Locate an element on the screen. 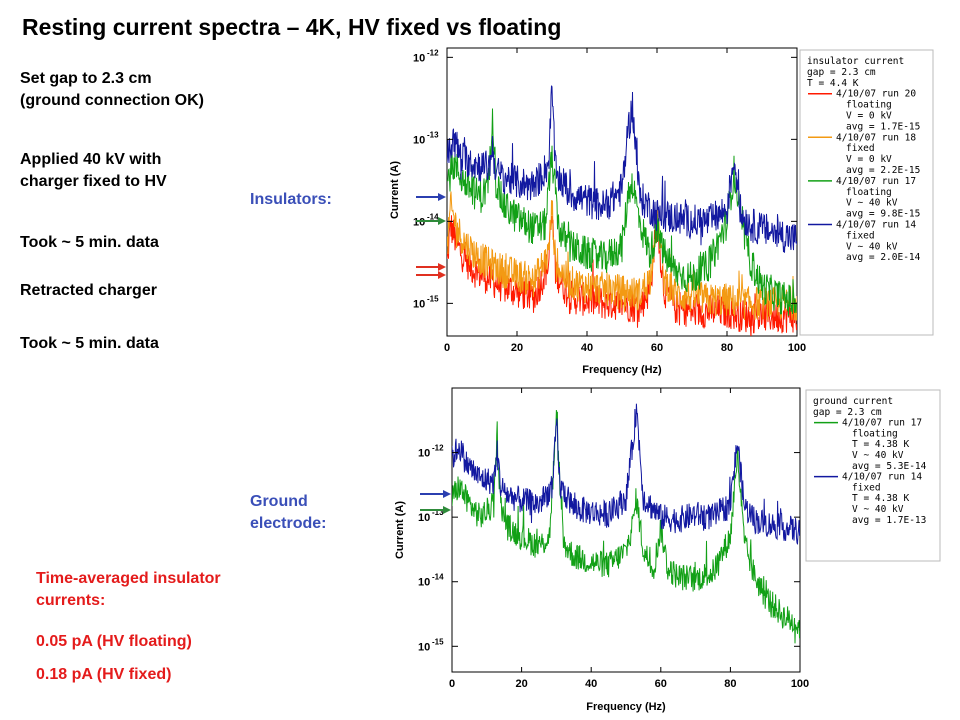 The image size is (960, 720). legend-entry-2: 4/10/07 run 17 is located at coordinates (876, 181).